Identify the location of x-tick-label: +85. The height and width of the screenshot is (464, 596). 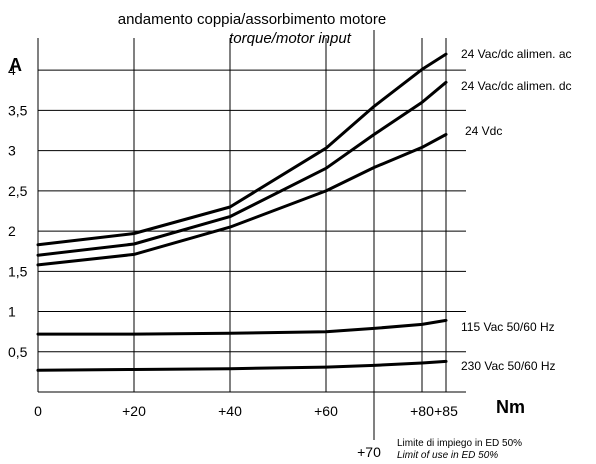
(446, 411).